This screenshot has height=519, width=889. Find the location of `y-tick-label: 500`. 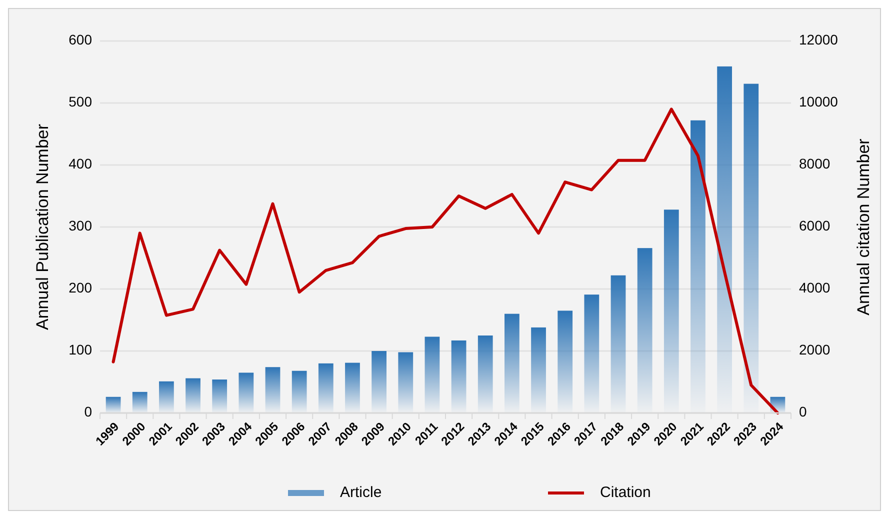

y-tick-label: 500 is located at coordinates (80, 102).